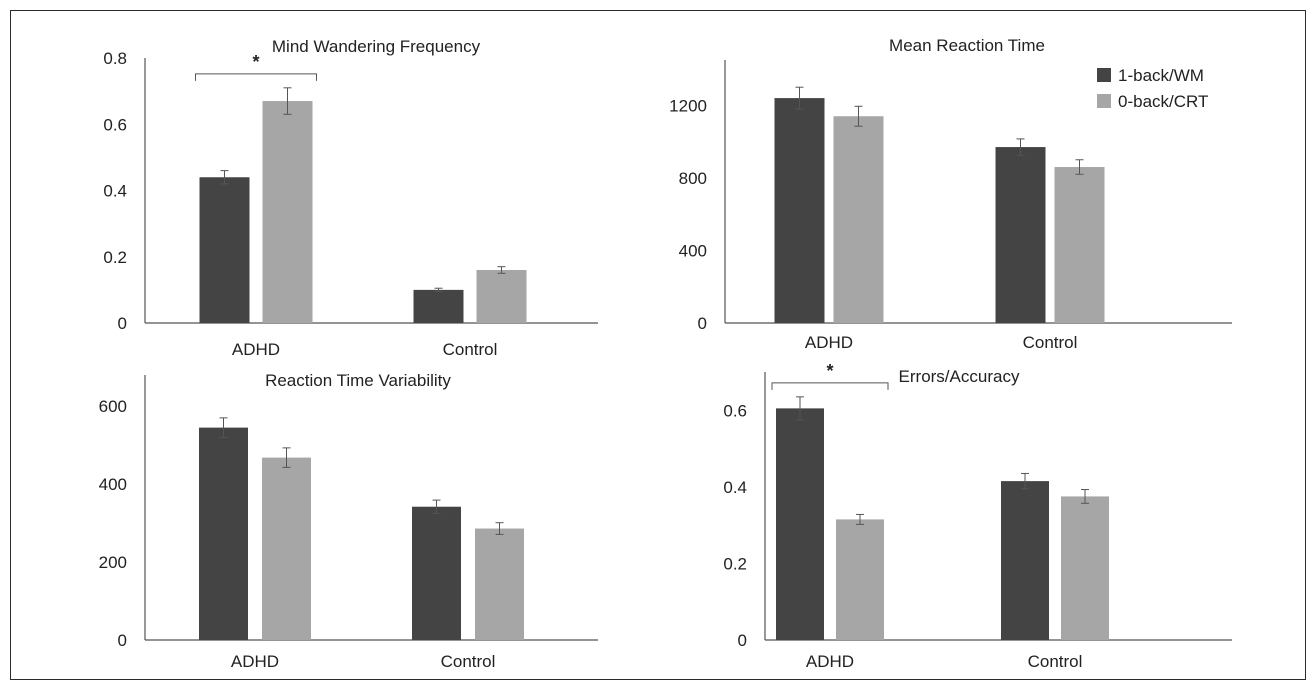  Describe the element at coordinates (1152, 88) in the screenshot. I see `legend: 1-back/WM 0-back/CRT` at that location.